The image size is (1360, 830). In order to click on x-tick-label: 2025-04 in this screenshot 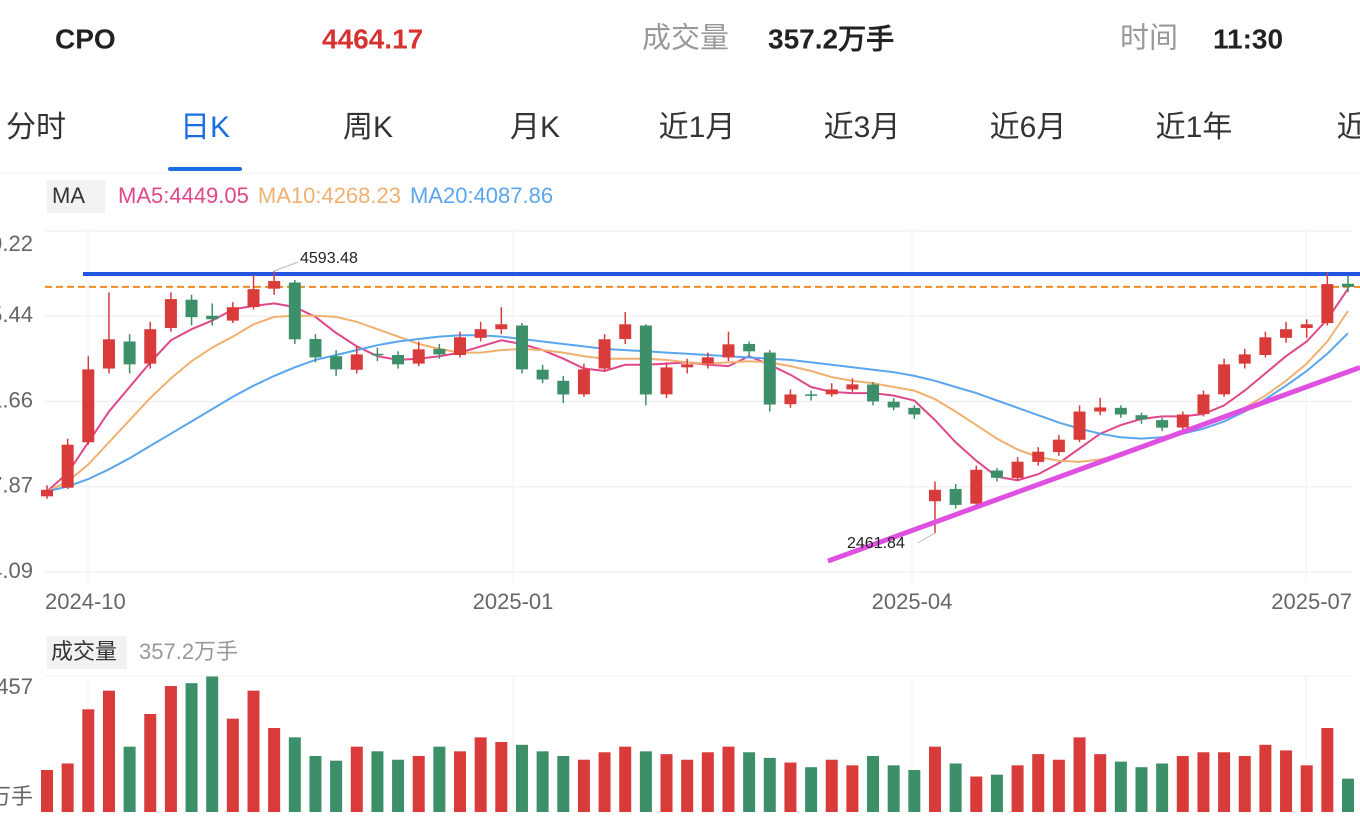, I will do `click(912, 601)`.